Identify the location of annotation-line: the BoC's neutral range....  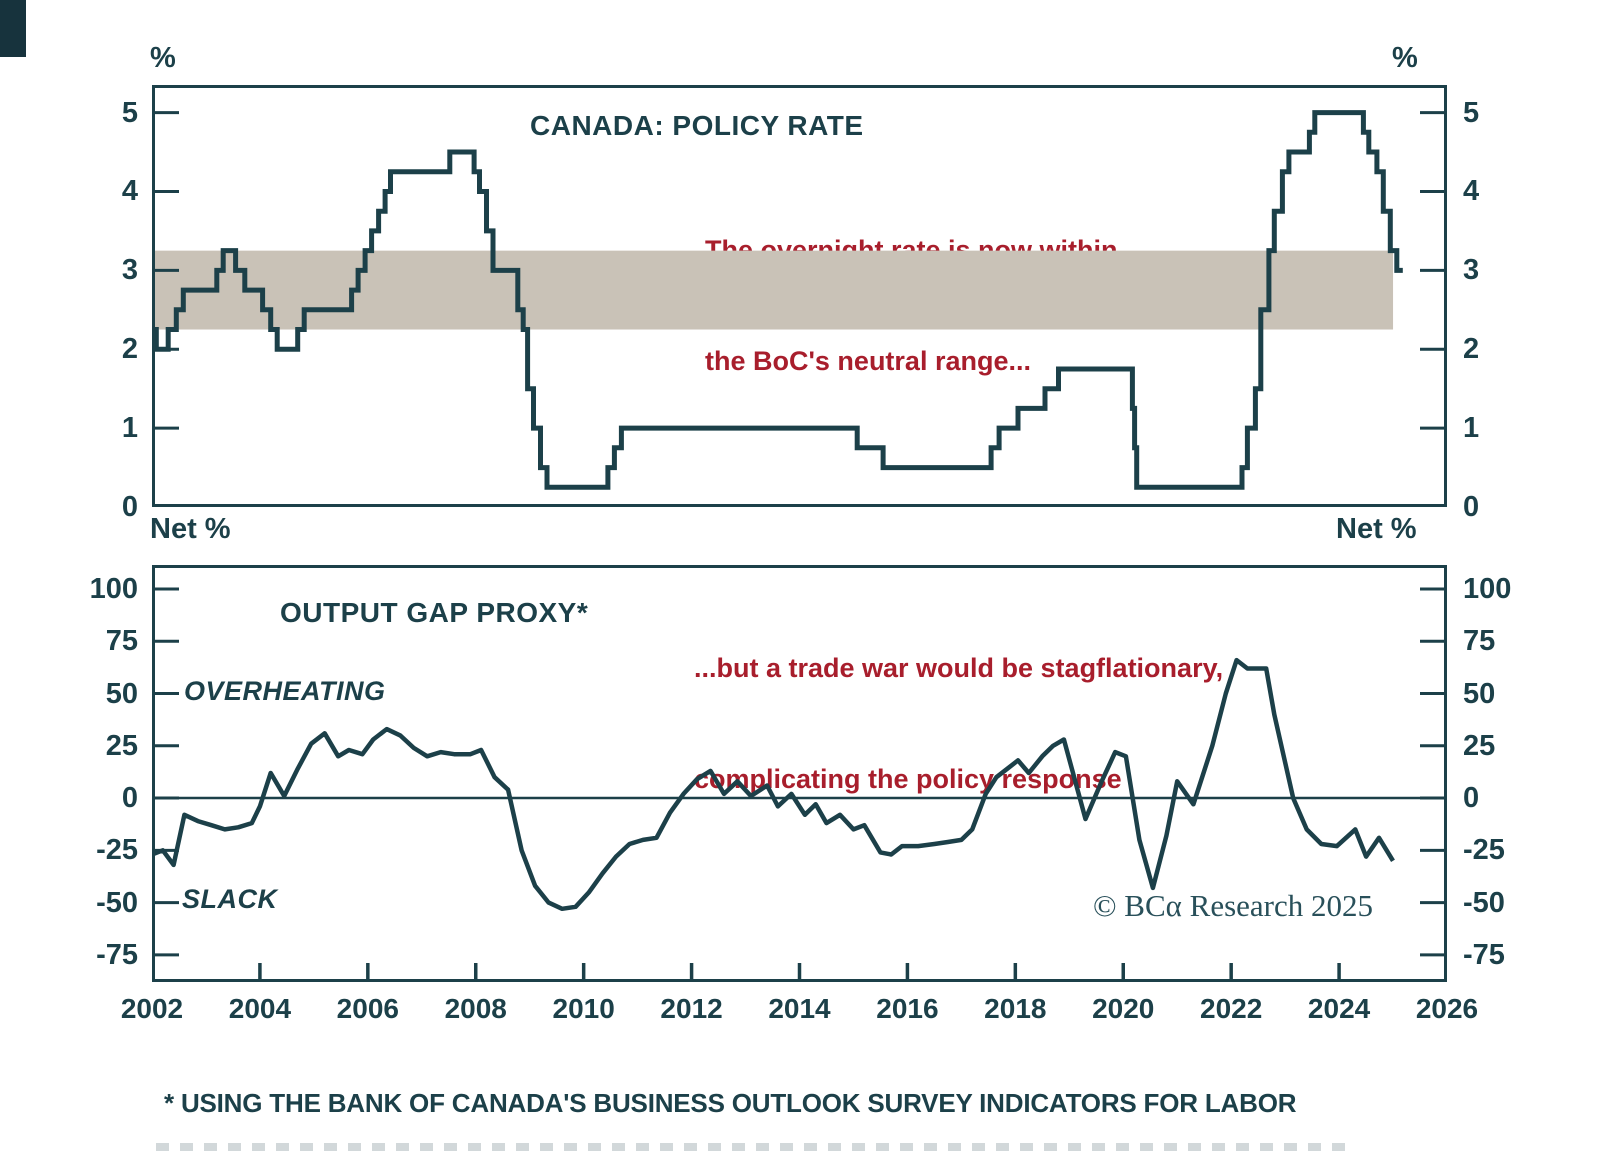
(868, 361).